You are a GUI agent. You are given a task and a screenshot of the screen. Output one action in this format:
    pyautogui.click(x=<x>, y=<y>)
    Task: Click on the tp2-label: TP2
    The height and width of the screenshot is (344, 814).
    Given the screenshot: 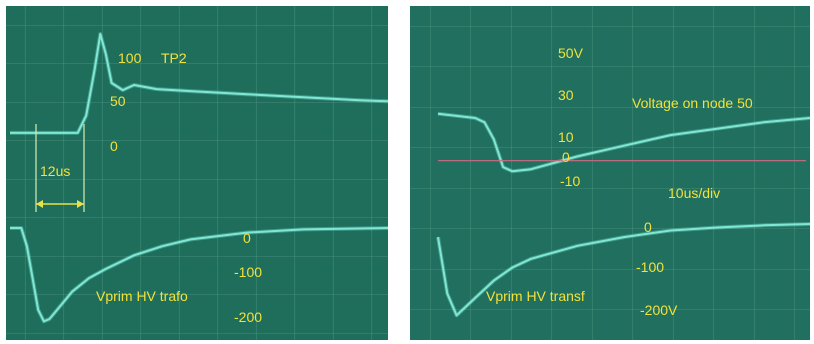 What is the action you would take?
    pyautogui.click(x=174, y=58)
    